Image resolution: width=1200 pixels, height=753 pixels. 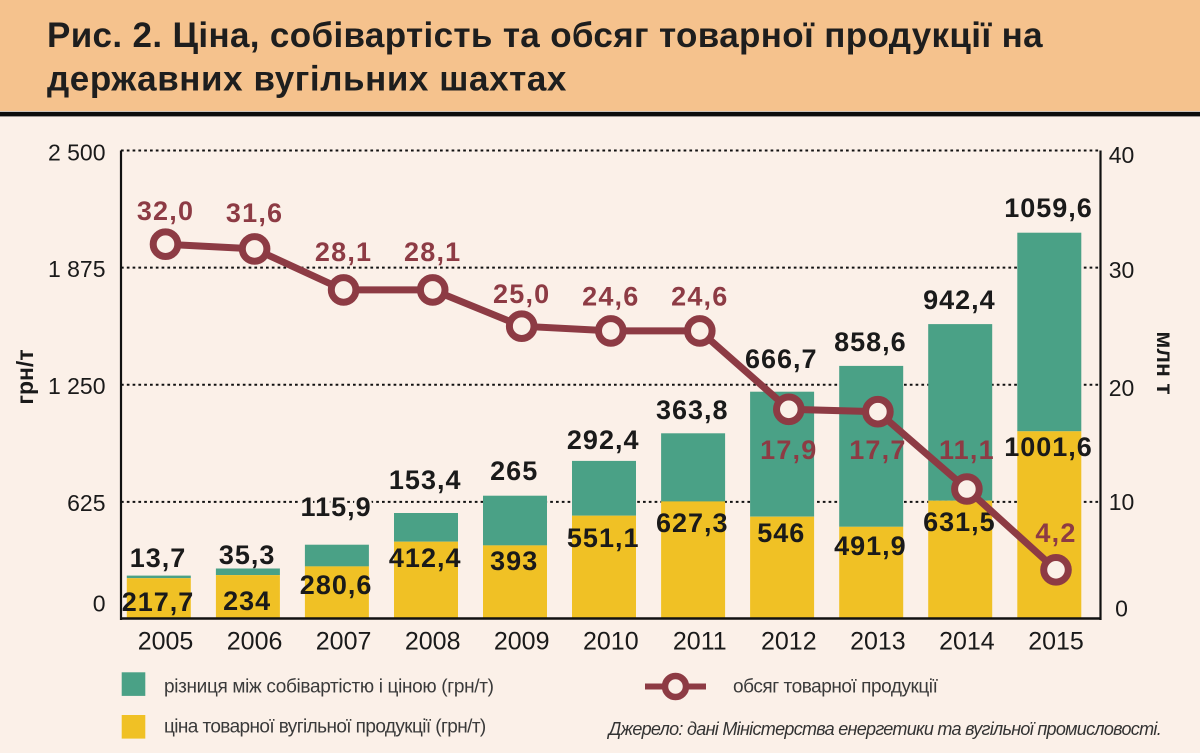 I want to click on svg-text: 30, so click(x=1122, y=270).